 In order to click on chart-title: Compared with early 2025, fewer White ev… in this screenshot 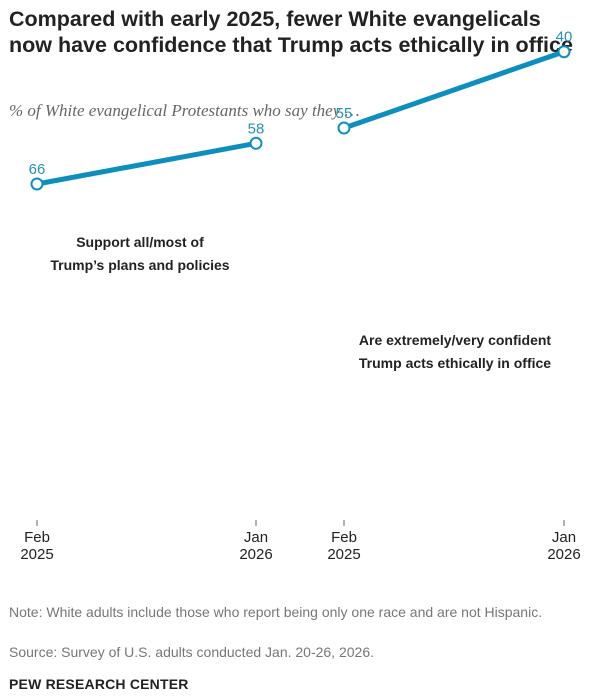, I will do `click(291, 32)`.